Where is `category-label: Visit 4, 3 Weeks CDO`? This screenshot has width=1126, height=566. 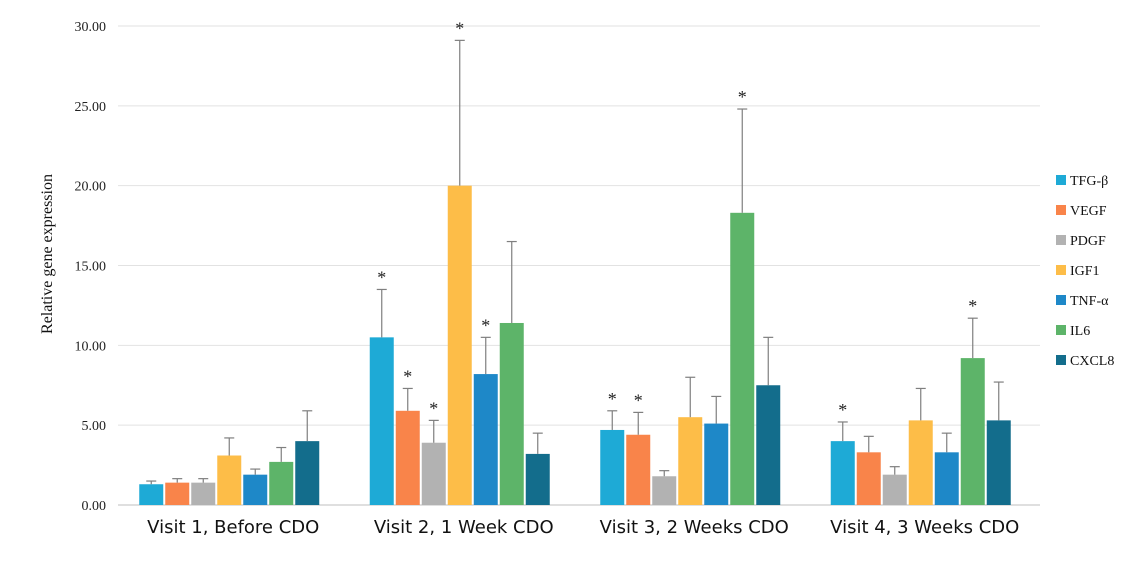
category-label: Visit 4, 3 Weeks CDO is located at coordinates (924, 527).